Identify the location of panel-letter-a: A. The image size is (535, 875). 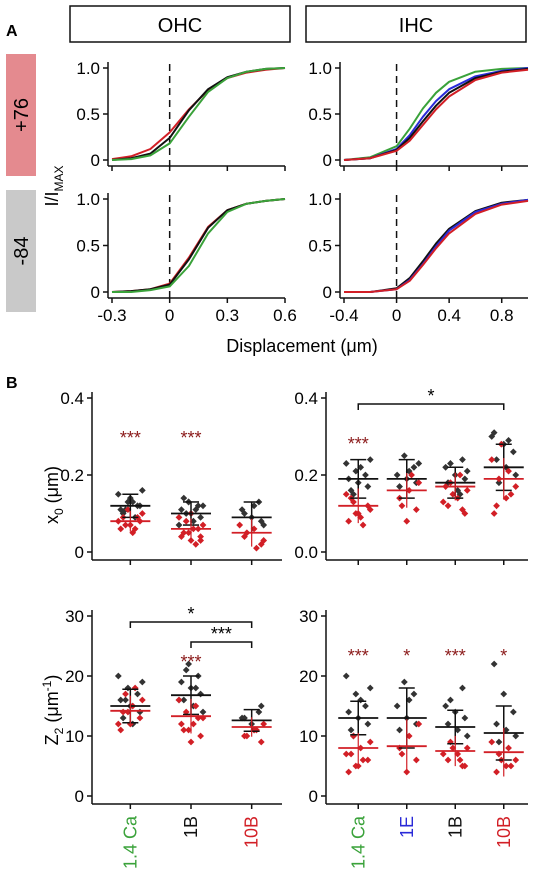
(12, 31).